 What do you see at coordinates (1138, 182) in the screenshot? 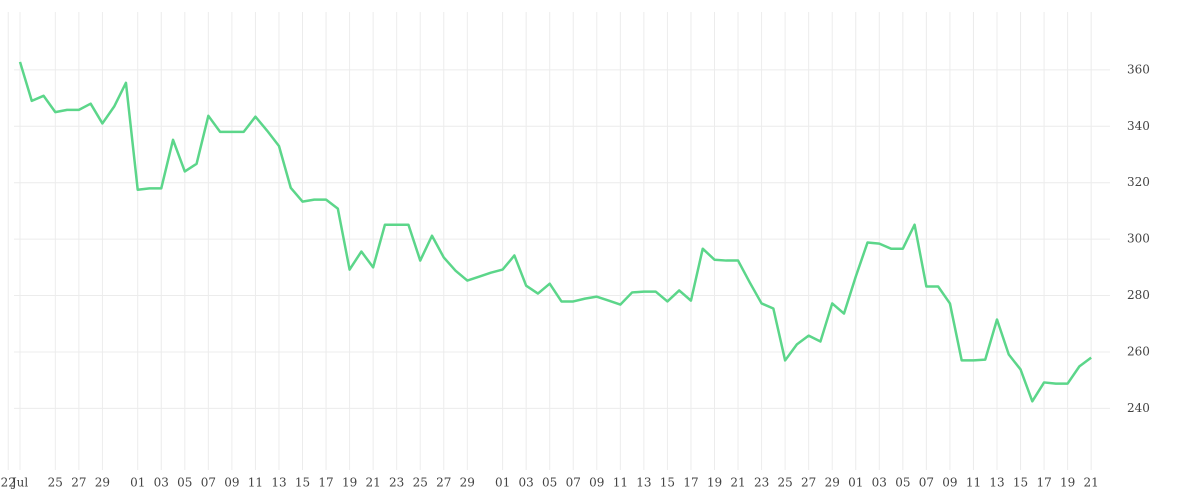
I see `y-tick-label: 320` at bounding box center [1138, 182].